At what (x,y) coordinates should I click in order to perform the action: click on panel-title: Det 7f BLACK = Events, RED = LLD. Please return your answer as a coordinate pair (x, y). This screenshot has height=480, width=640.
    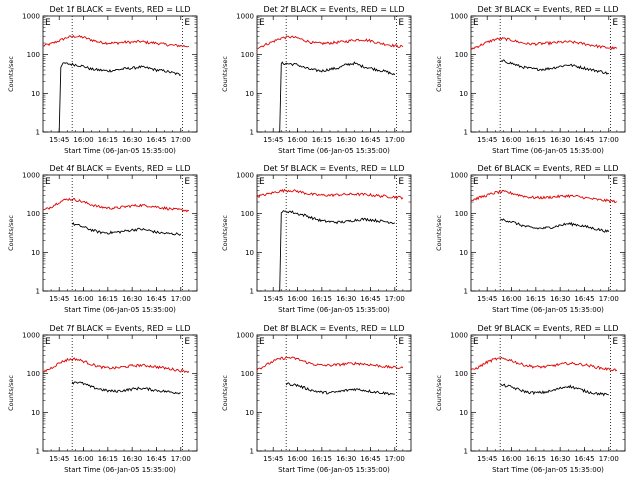
    Looking at the image, I should click on (119, 328).